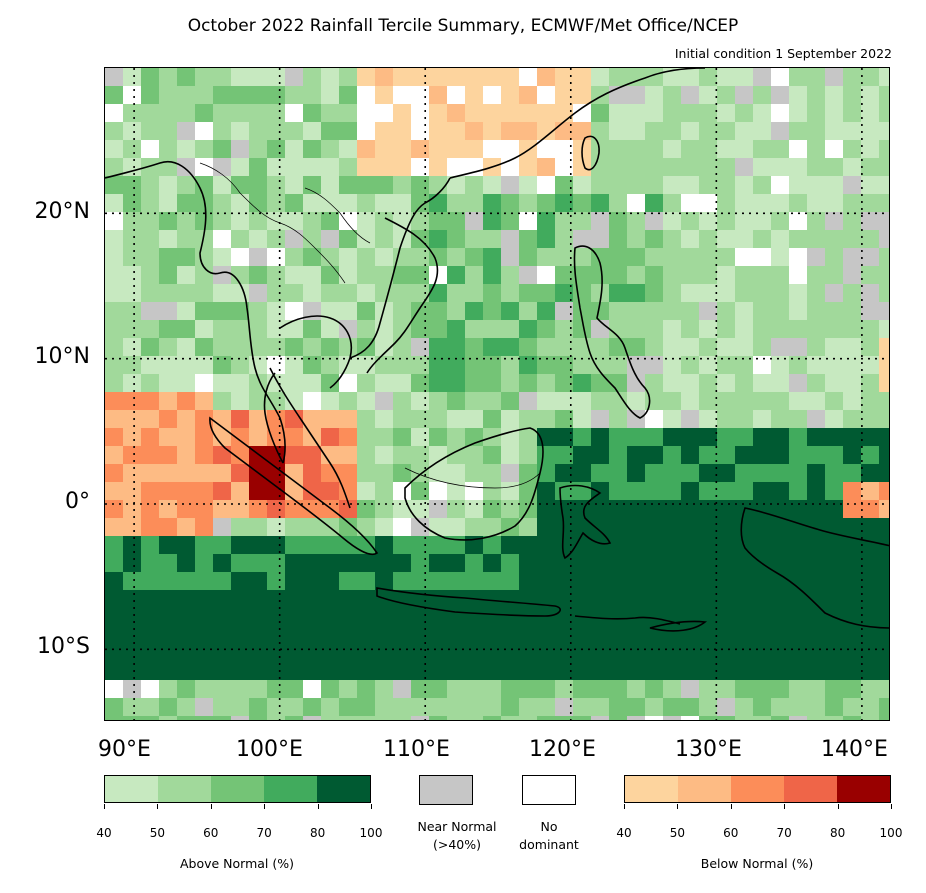 Image resolution: width=926 pixels, height=893 pixels. I want to click on colorbar-swatch, so click(810, 789).